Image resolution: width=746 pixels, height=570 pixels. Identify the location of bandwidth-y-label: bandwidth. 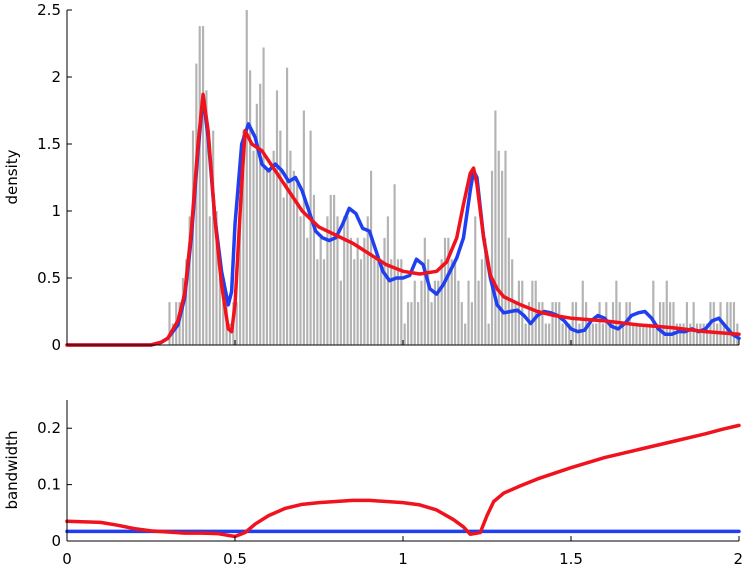
(12, 469).